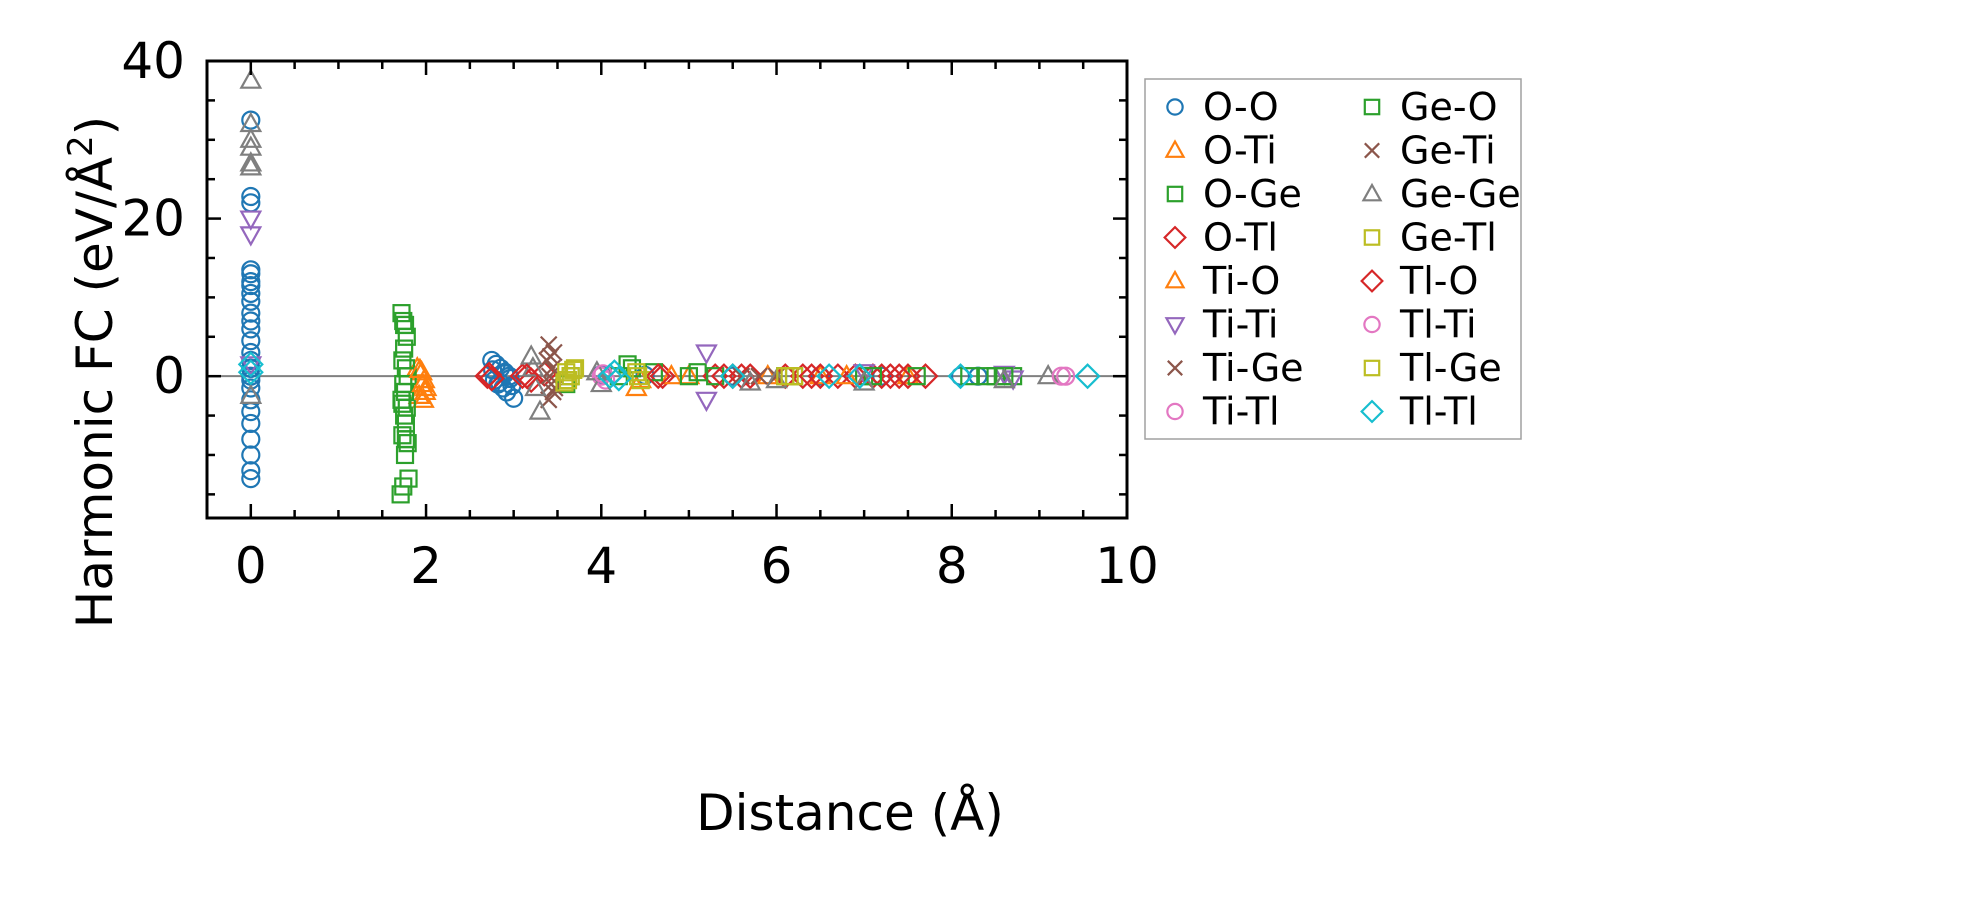  Describe the element at coordinates (95, 126) in the screenshot. I see `y-axis-title-suffix: )` at that location.